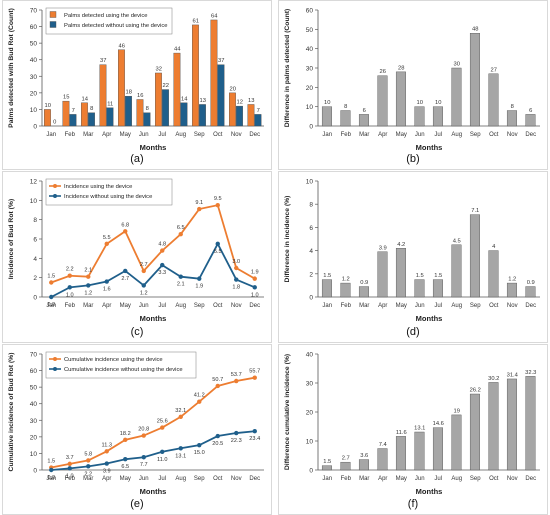 This screenshot has width=550, height=515. I want to click on y-tick-label: 8, so click(311, 205).